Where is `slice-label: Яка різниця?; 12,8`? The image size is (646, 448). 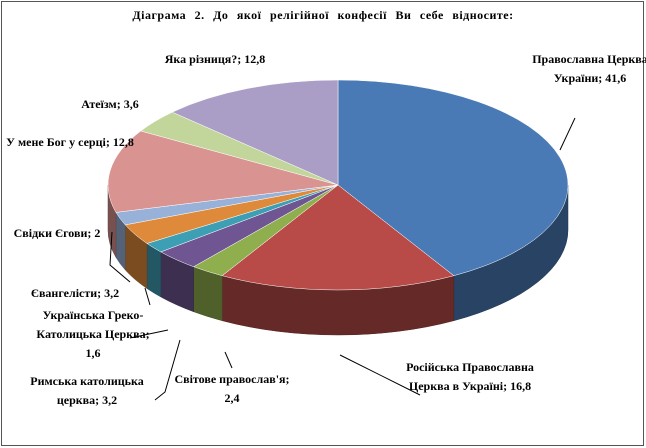 slice-label: Яка різниця?; 12,8 is located at coordinates (215, 59).